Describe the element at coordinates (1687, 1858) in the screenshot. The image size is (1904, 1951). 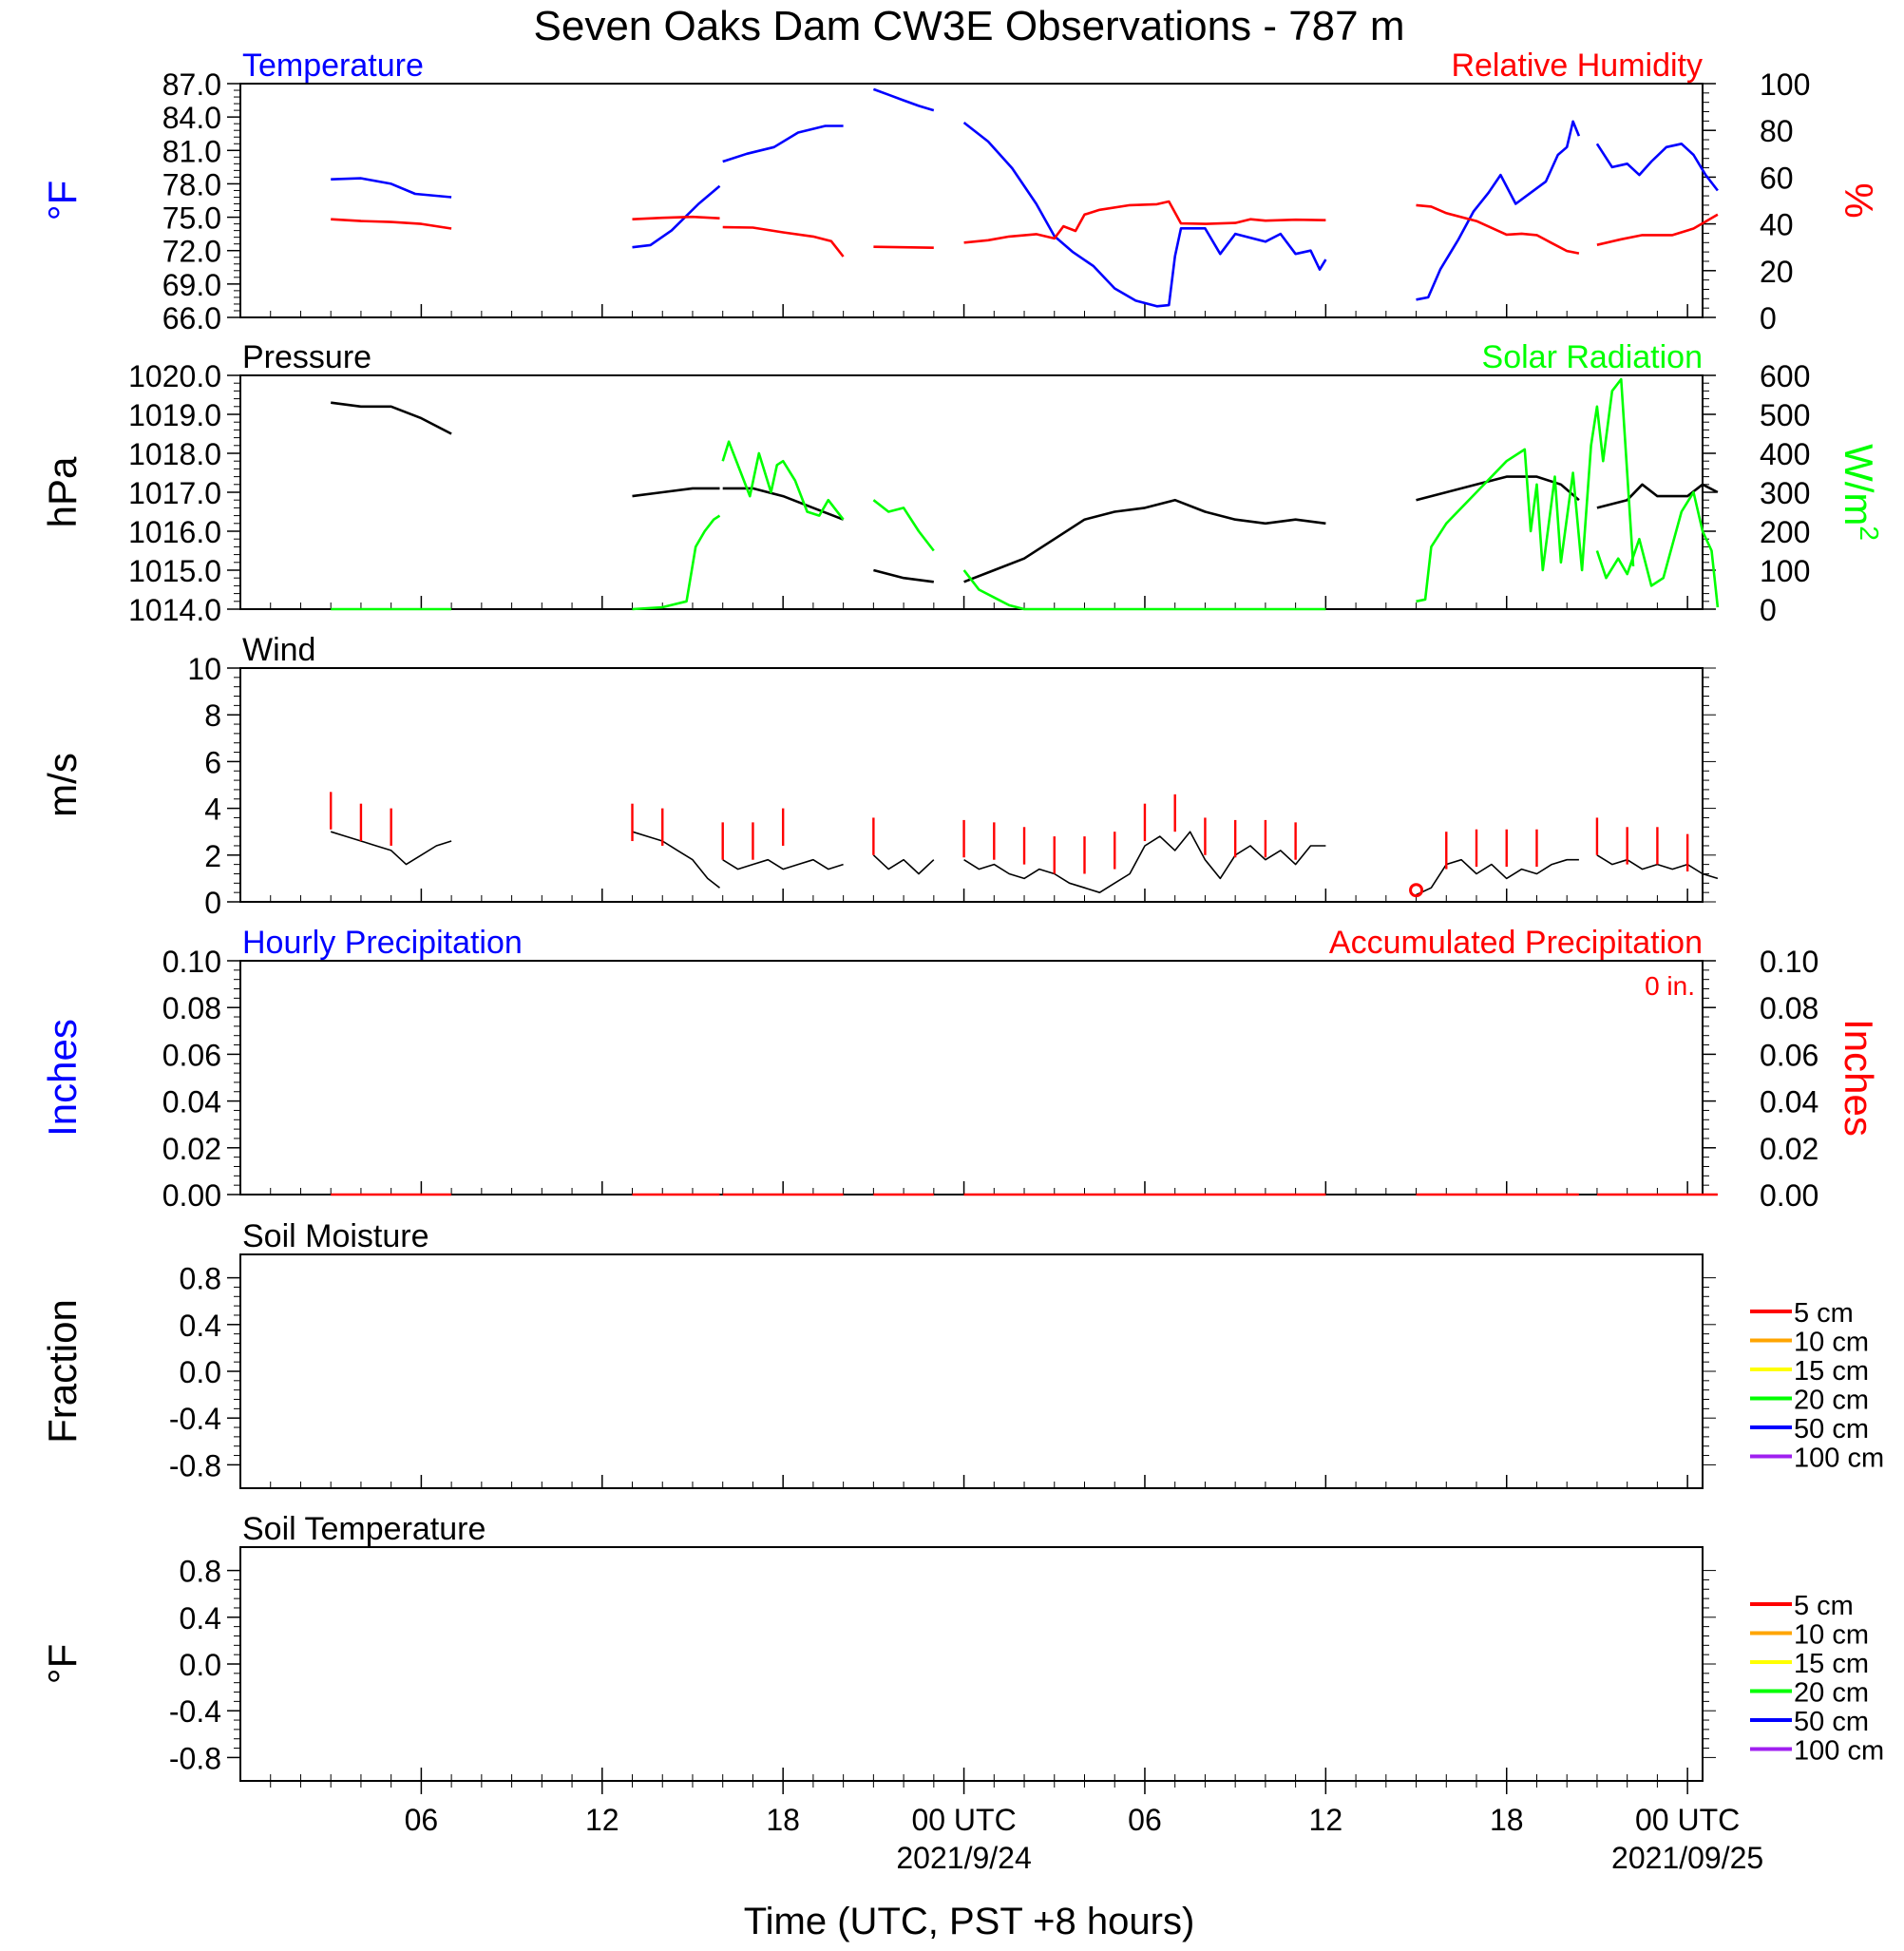
I see `x-date-label: 2021/09/25` at that location.